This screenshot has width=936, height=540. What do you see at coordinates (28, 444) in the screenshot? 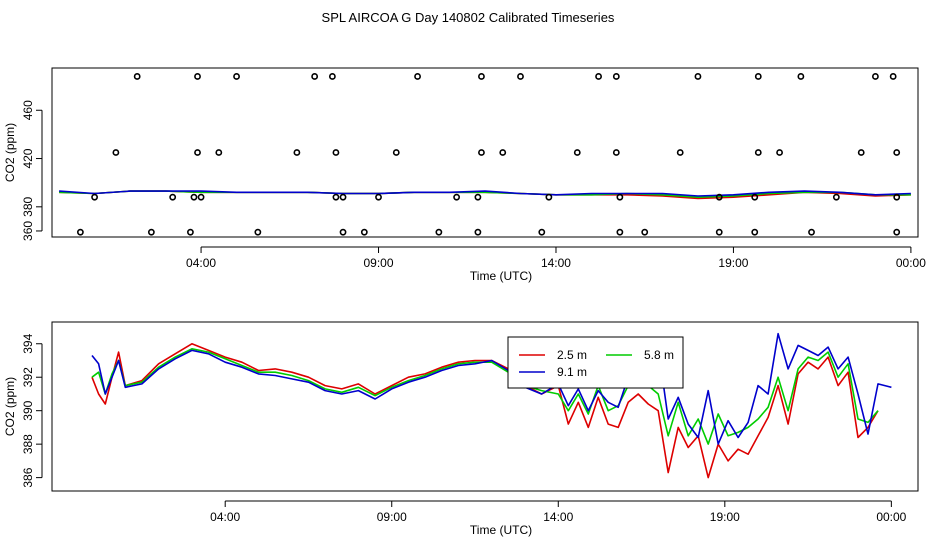
I see `y-tick-label: 388` at bounding box center [28, 444].